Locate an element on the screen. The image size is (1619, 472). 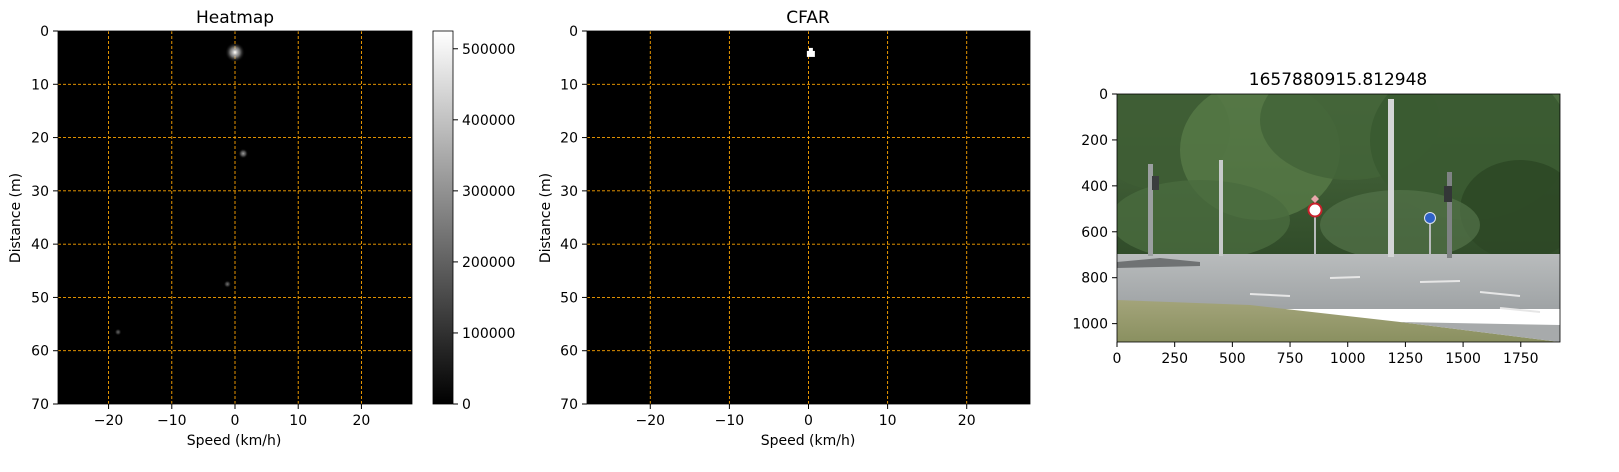
camera-y-tick-label: 1000 is located at coordinates (1090, 325).